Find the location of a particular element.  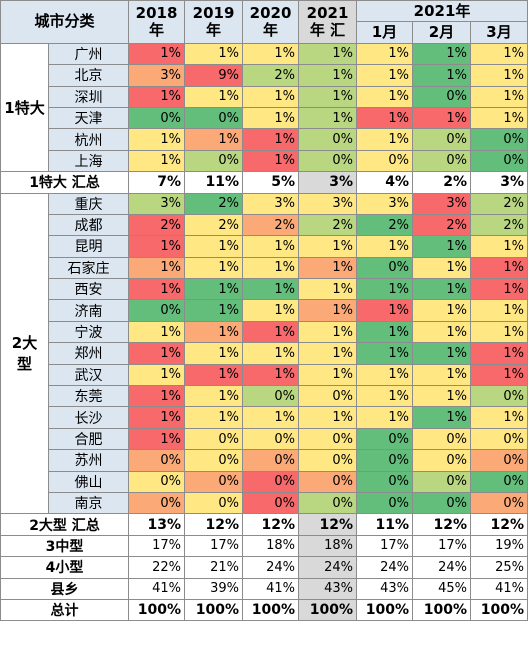

city-label: 杭州 is located at coordinates (88, 139).